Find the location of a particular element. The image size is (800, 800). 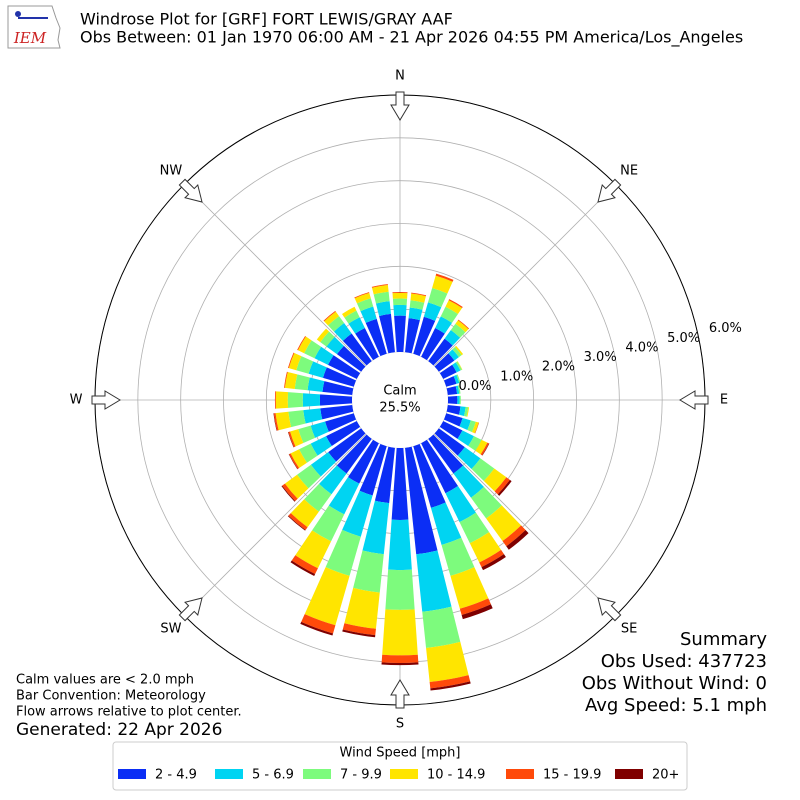

legend-label: 5 - 6.9 is located at coordinates (273, 775).